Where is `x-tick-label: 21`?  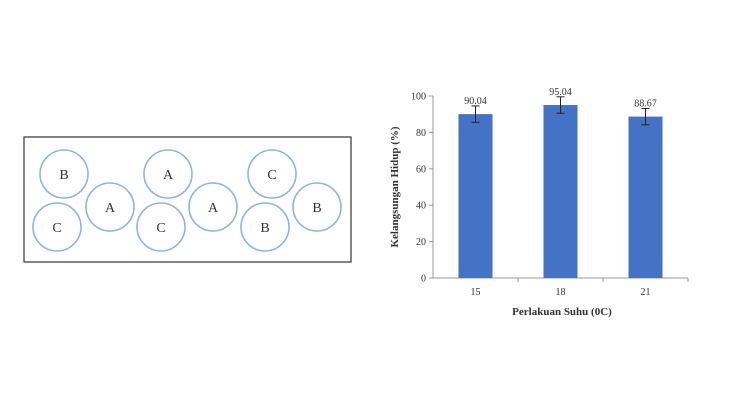 x-tick-label: 21 is located at coordinates (646, 292).